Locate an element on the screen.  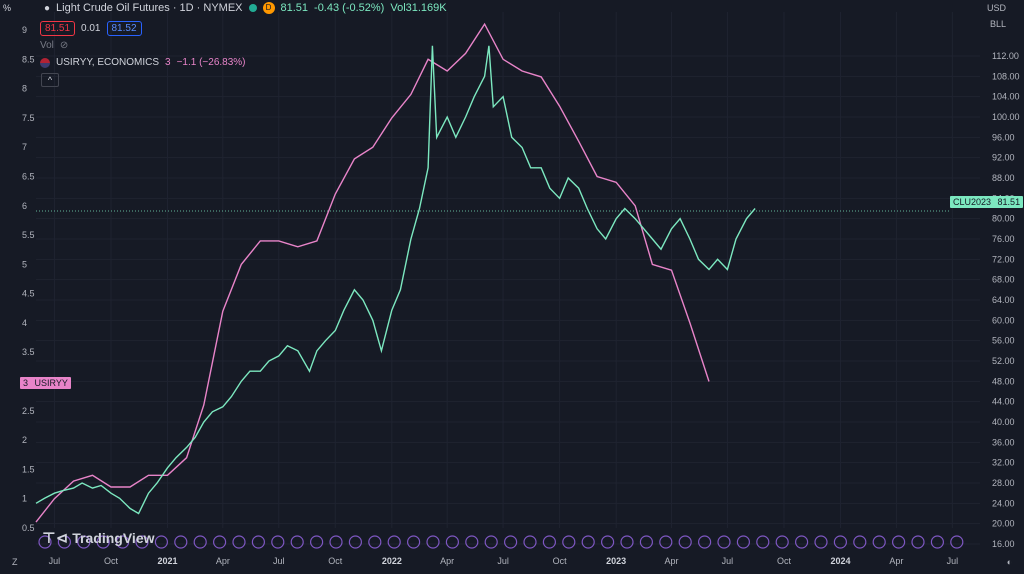
vol-label: Vol is located at coordinates (47, 45).